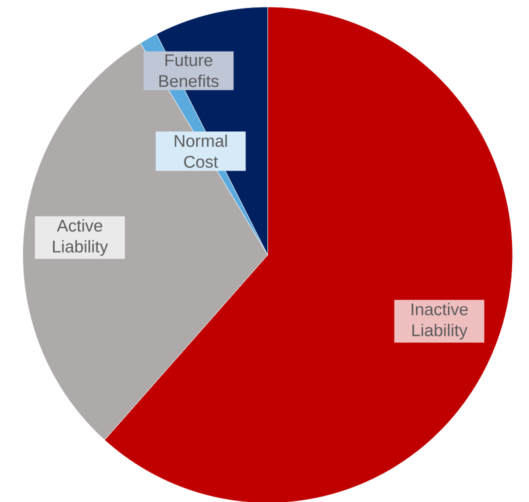 The width and height of the screenshot is (529, 502). What do you see at coordinates (189, 71) in the screenshot?
I see `slice-label: Future Benefits` at bounding box center [189, 71].